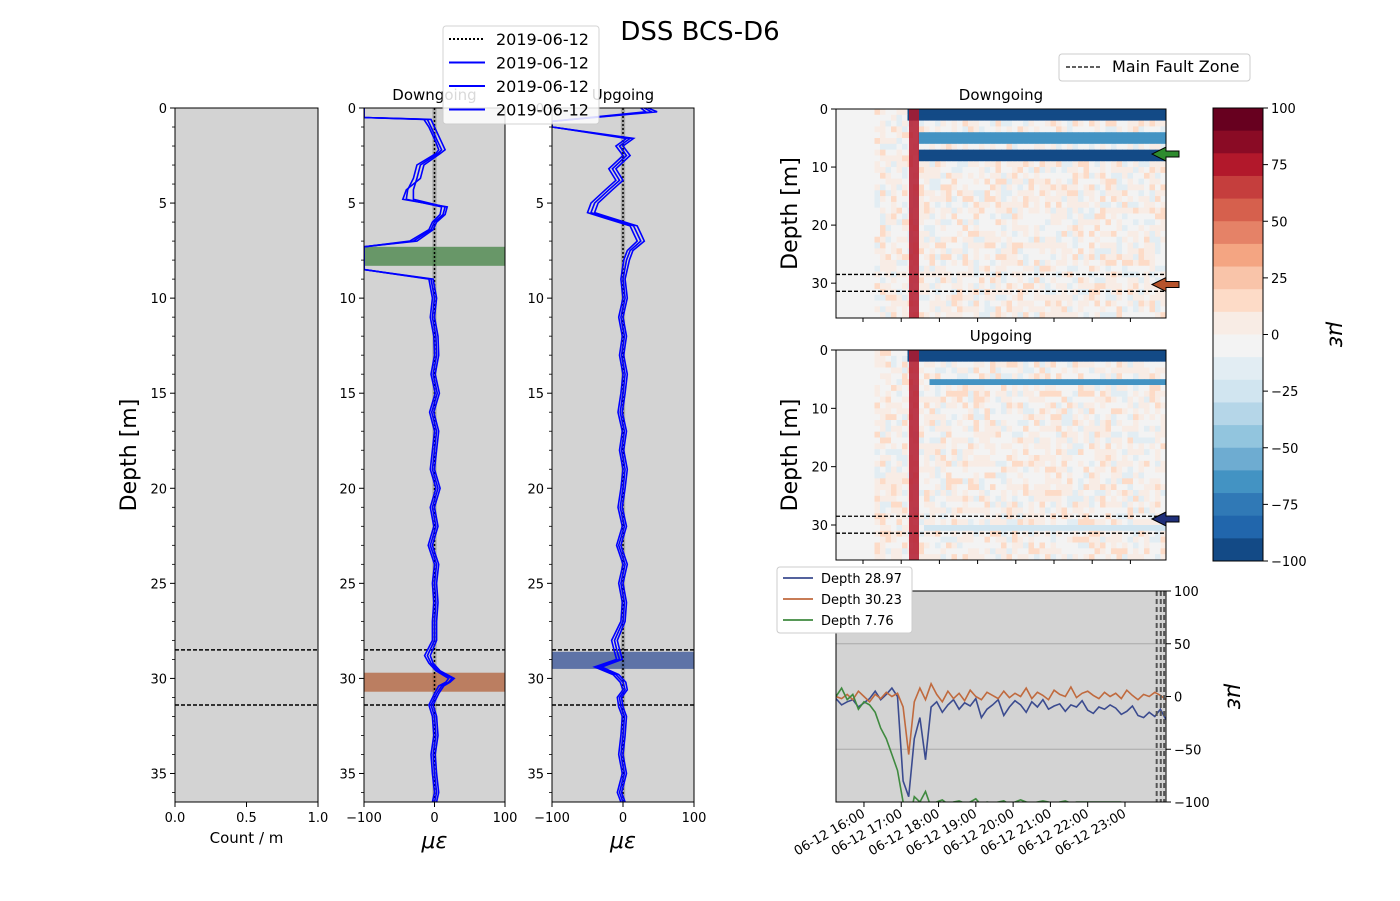 The height and width of the screenshot is (901, 1400). Describe the element at coordinates (1275, 336) in the screenshot. I see `colorbar-tick-label: 0` at that location.